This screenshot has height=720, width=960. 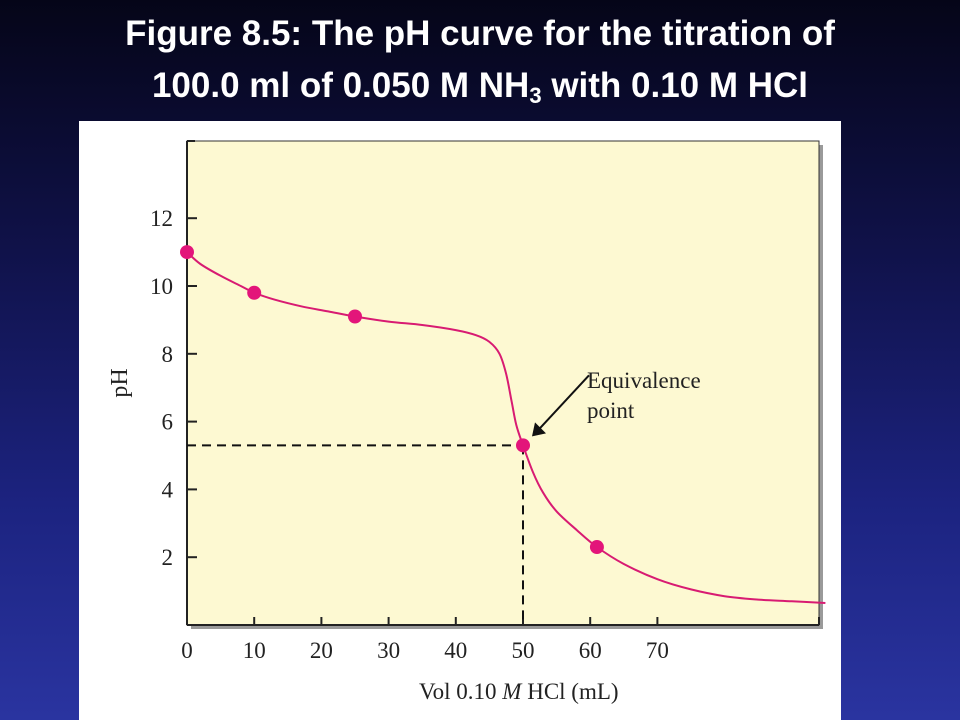 What do you see at coordinates (569, 691) in the screenshot?
I see `x-axis-label-suffix: HCl (mL)` at bounding box center [569, 691].